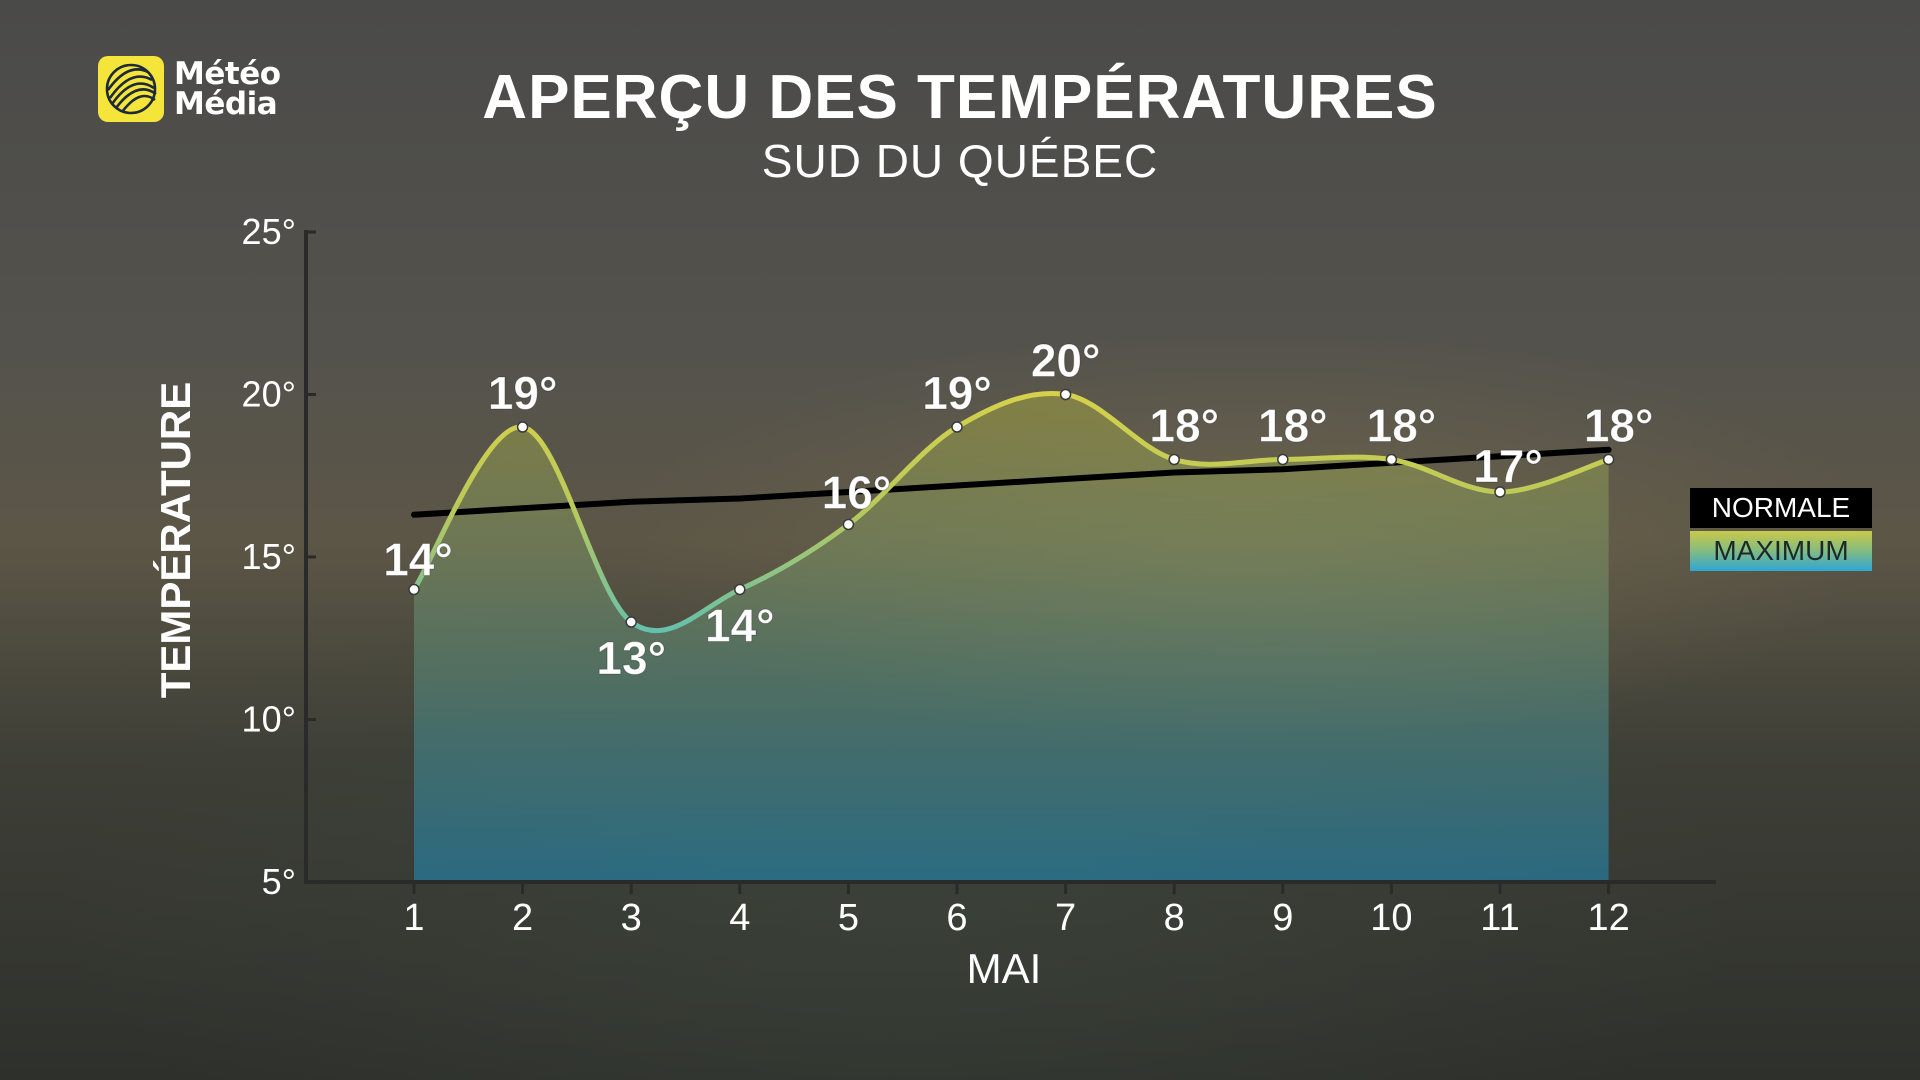 This screenshot has height=1080, width=1920. What do you see at coordinates (269, 556) in the screenshot?
I see `y-tick-label: 15°` at bounding box center [269, 556].